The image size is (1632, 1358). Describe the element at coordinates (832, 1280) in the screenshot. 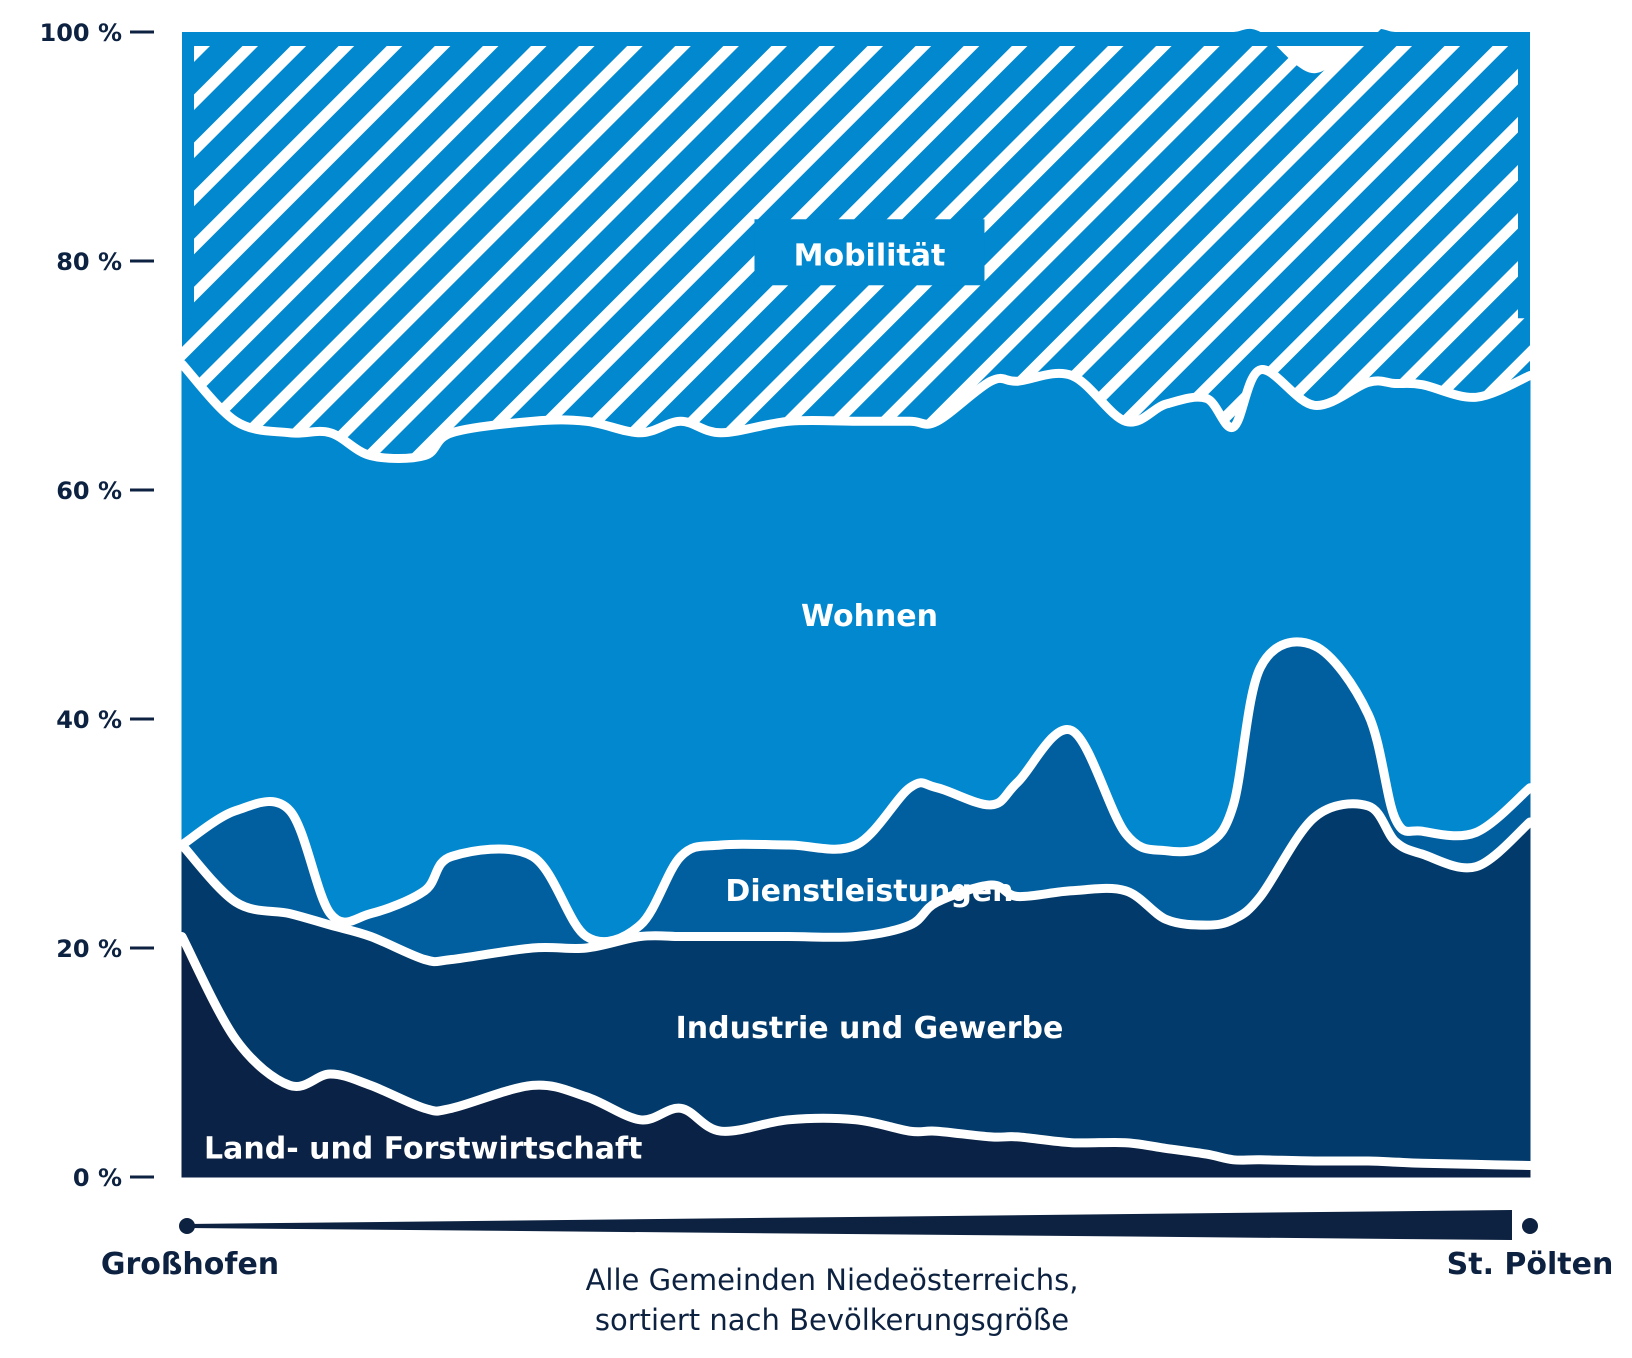

I see `x-axis-caption-line-1: Alle Gemeinden Niedeösterreichs,` at that location.